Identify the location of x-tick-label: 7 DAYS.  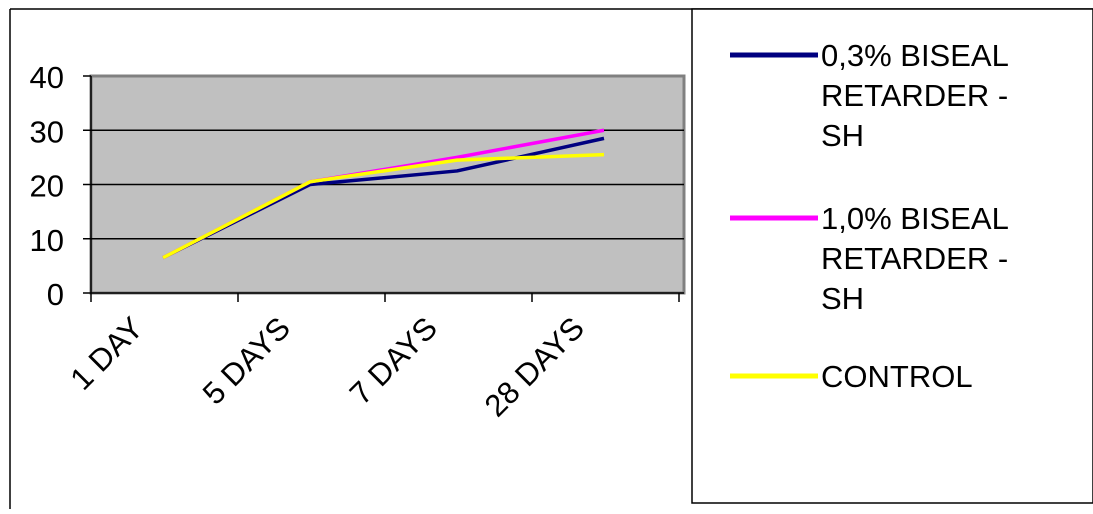
(393, 360).